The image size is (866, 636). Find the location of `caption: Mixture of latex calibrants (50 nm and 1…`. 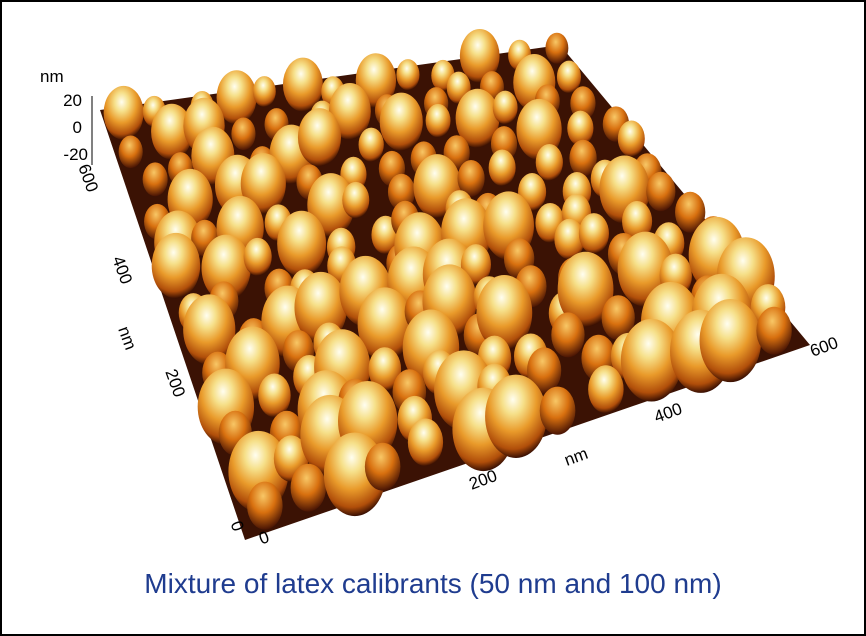

caption: Mixture of latex calibrants (50 nm and 1… is located at coordinates (432, 583).